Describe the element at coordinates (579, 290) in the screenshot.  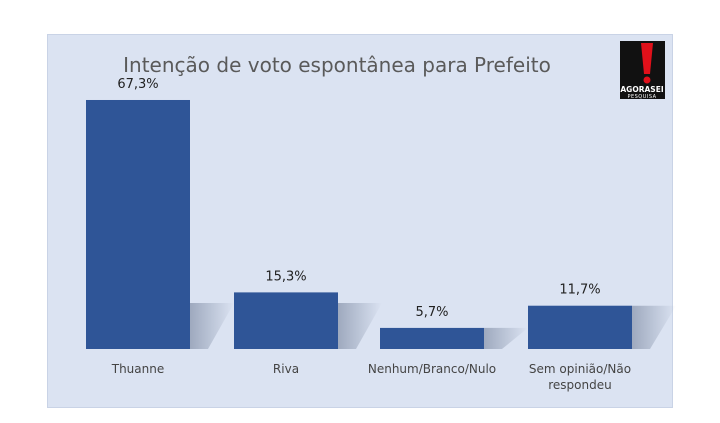
I see `data-label: 11,7%` at that location.